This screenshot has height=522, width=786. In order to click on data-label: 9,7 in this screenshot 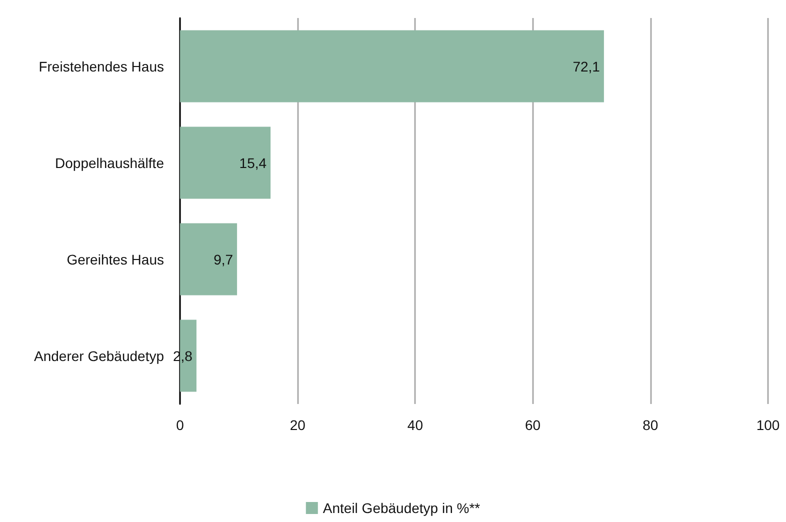, I will do `click(224, 259)`.